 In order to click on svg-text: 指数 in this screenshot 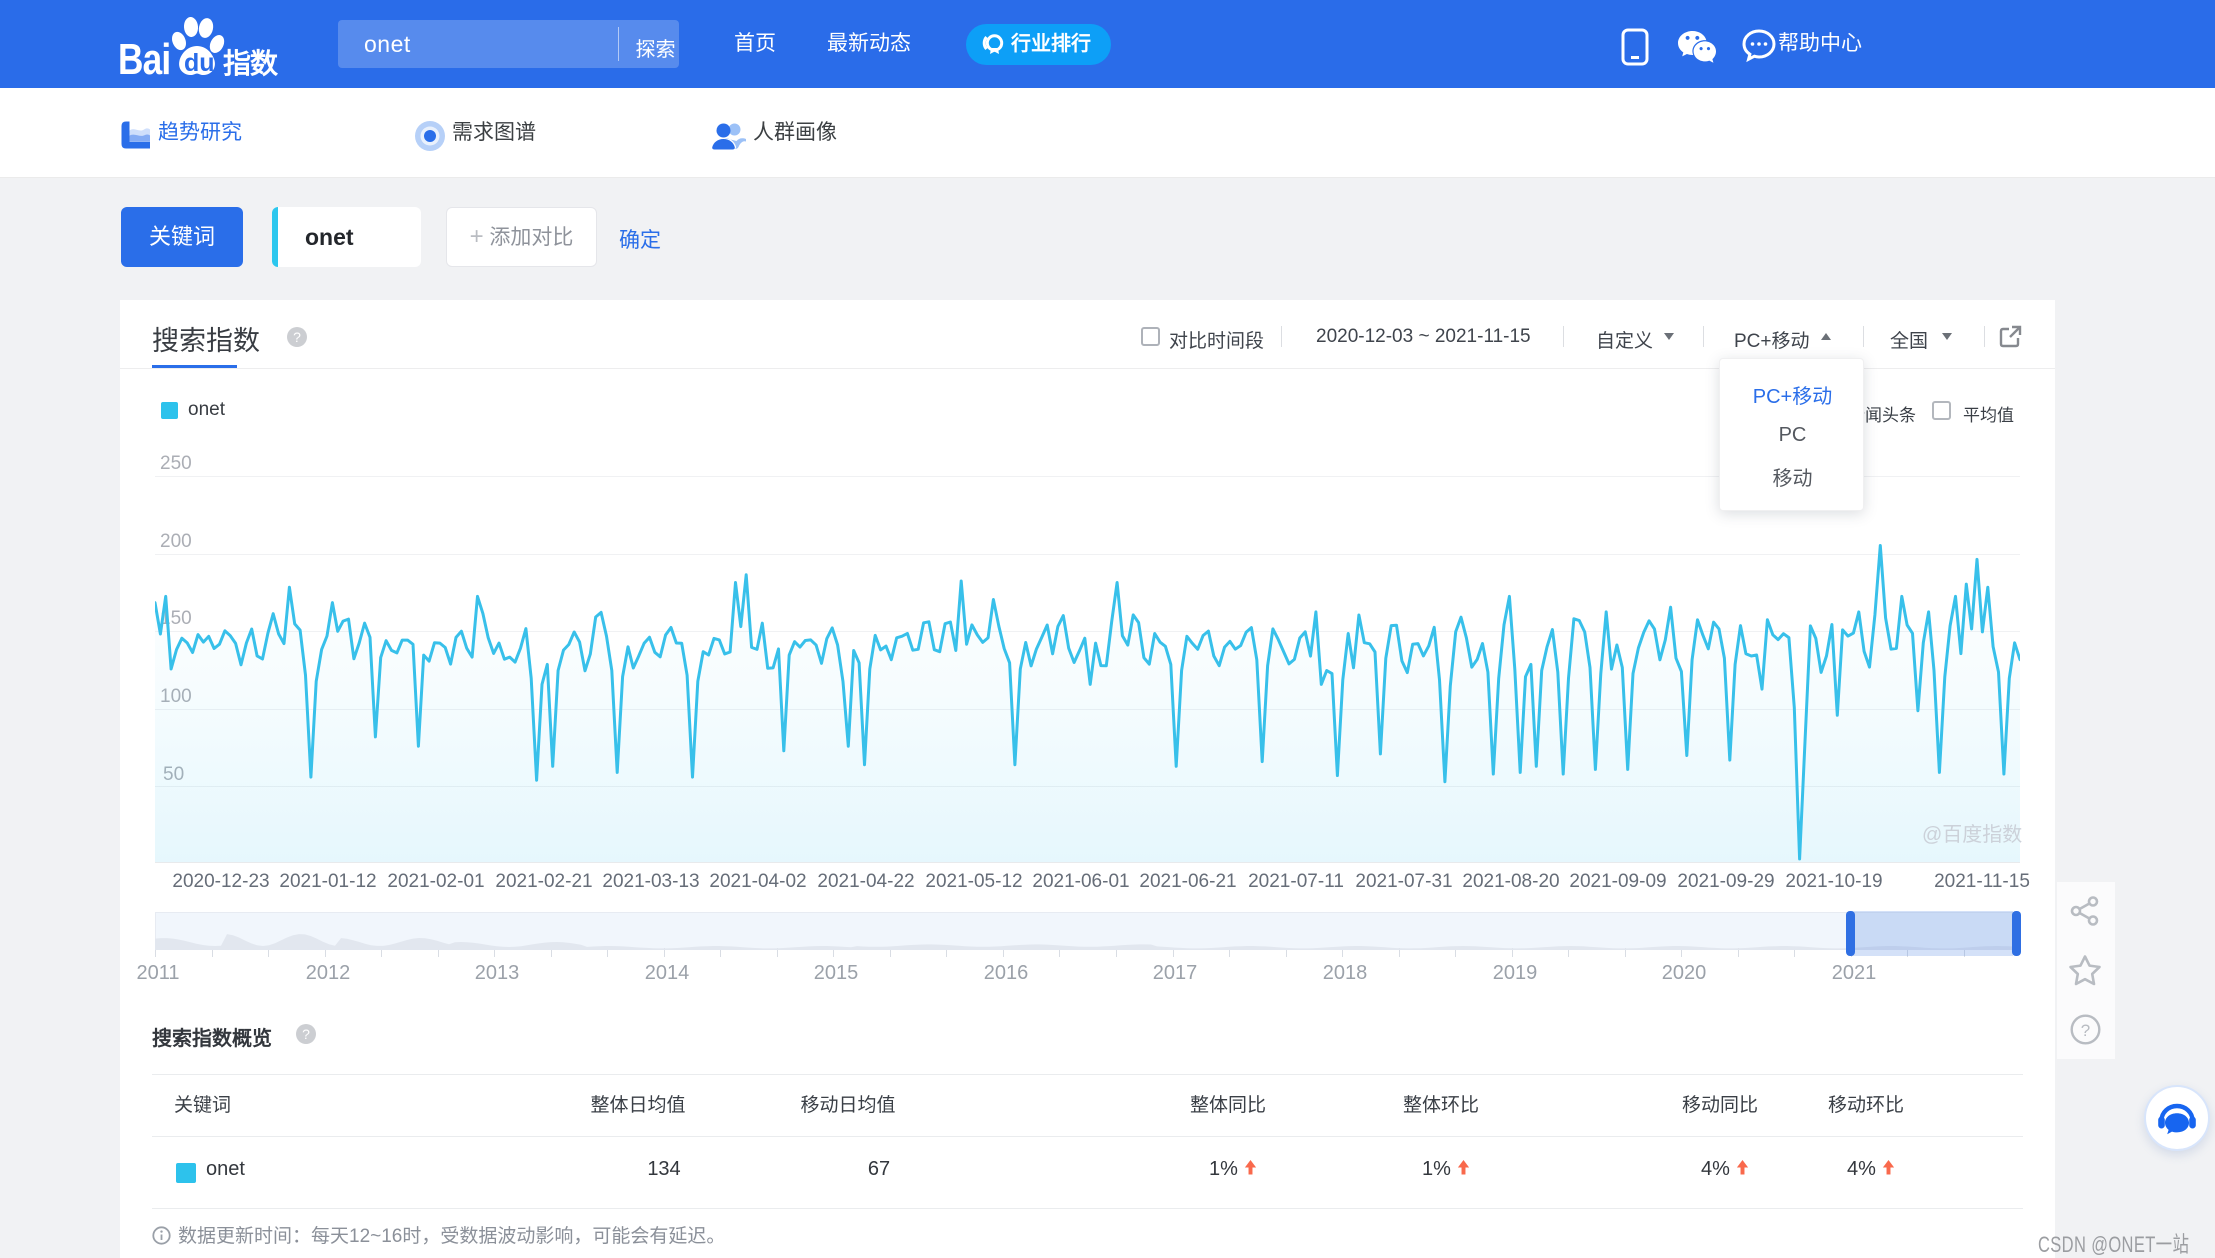, I will do `click(251, 63)`.